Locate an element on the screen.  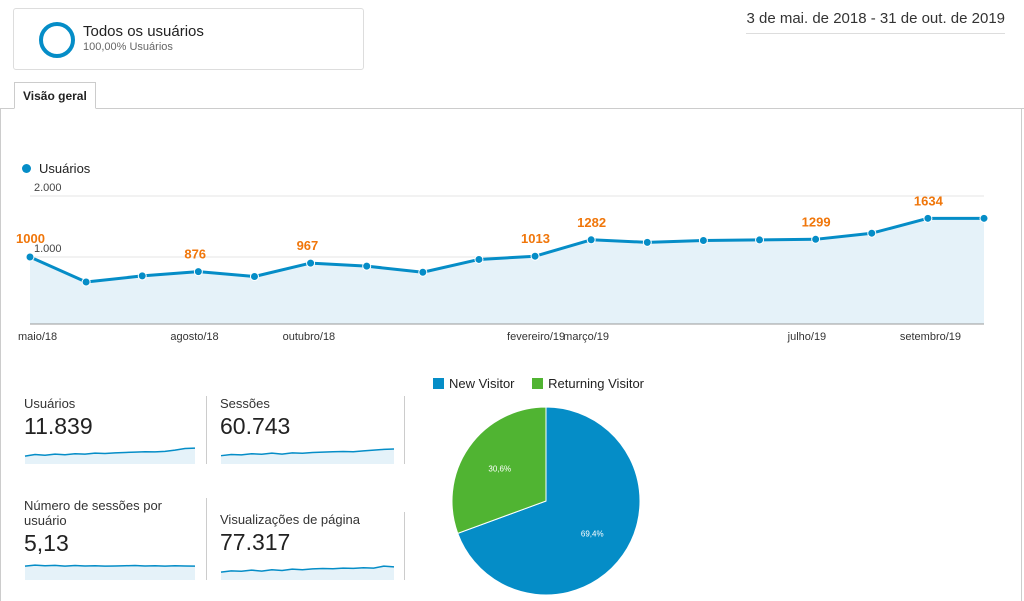
legend-item-returning-visitor: Returning Visitor is located at coordinates (588, 383).